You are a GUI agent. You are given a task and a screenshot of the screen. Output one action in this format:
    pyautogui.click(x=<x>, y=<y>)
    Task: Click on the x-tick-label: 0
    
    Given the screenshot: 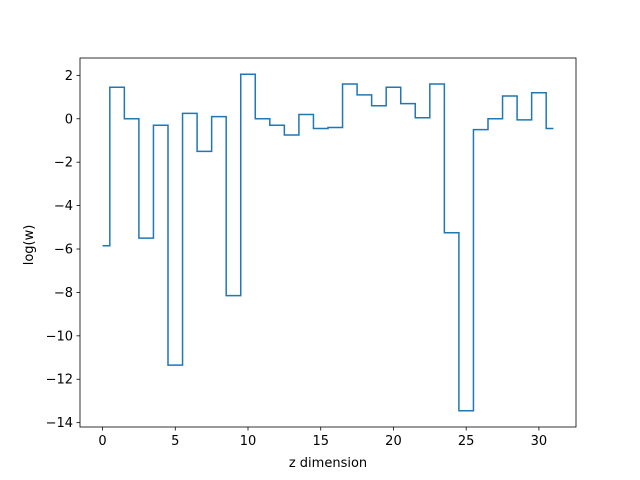 What is the action you would take?
    pyautogui.click(x=102, y=441)
    